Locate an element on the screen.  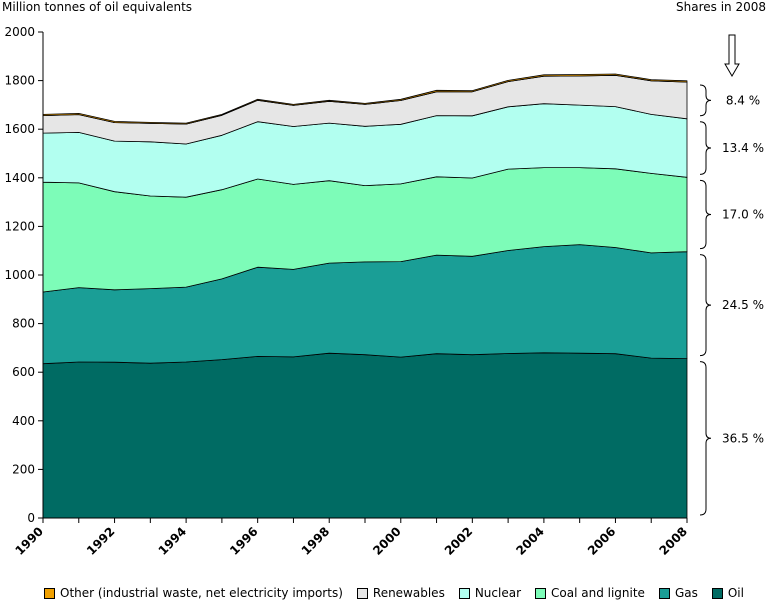
x-tick-label: 2008 is located at coordinates (673, 541).